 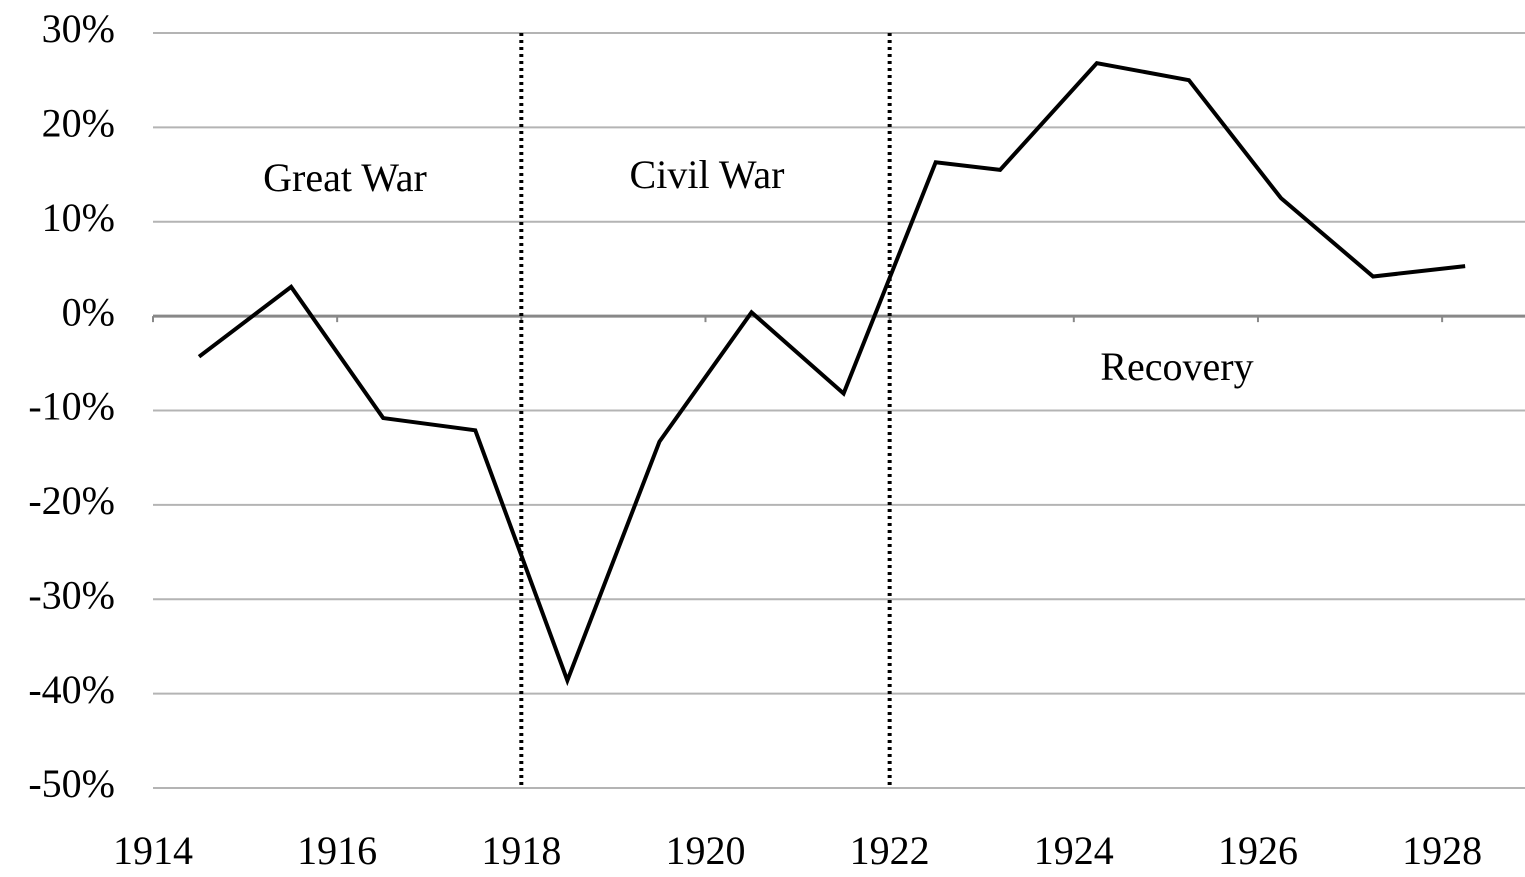 What do you see at coordinates (1176, 366) in the screenshot?
I see `annotation: Recovery` at bounding box center [1176, 366].